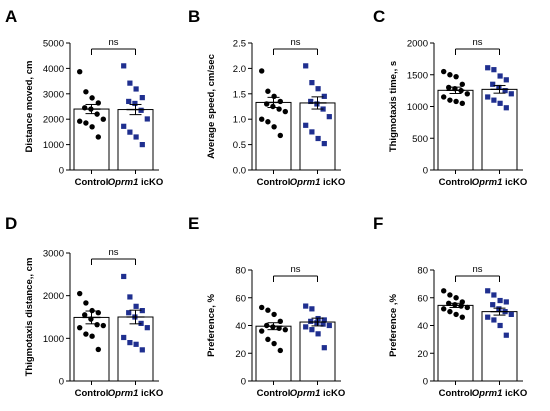 The width and height of the screenshot is (550, 411). What do you see at coordinates (92, 393) in the screenshot?
I see `x-tick-label: Control` at bounding box center [92, 393].